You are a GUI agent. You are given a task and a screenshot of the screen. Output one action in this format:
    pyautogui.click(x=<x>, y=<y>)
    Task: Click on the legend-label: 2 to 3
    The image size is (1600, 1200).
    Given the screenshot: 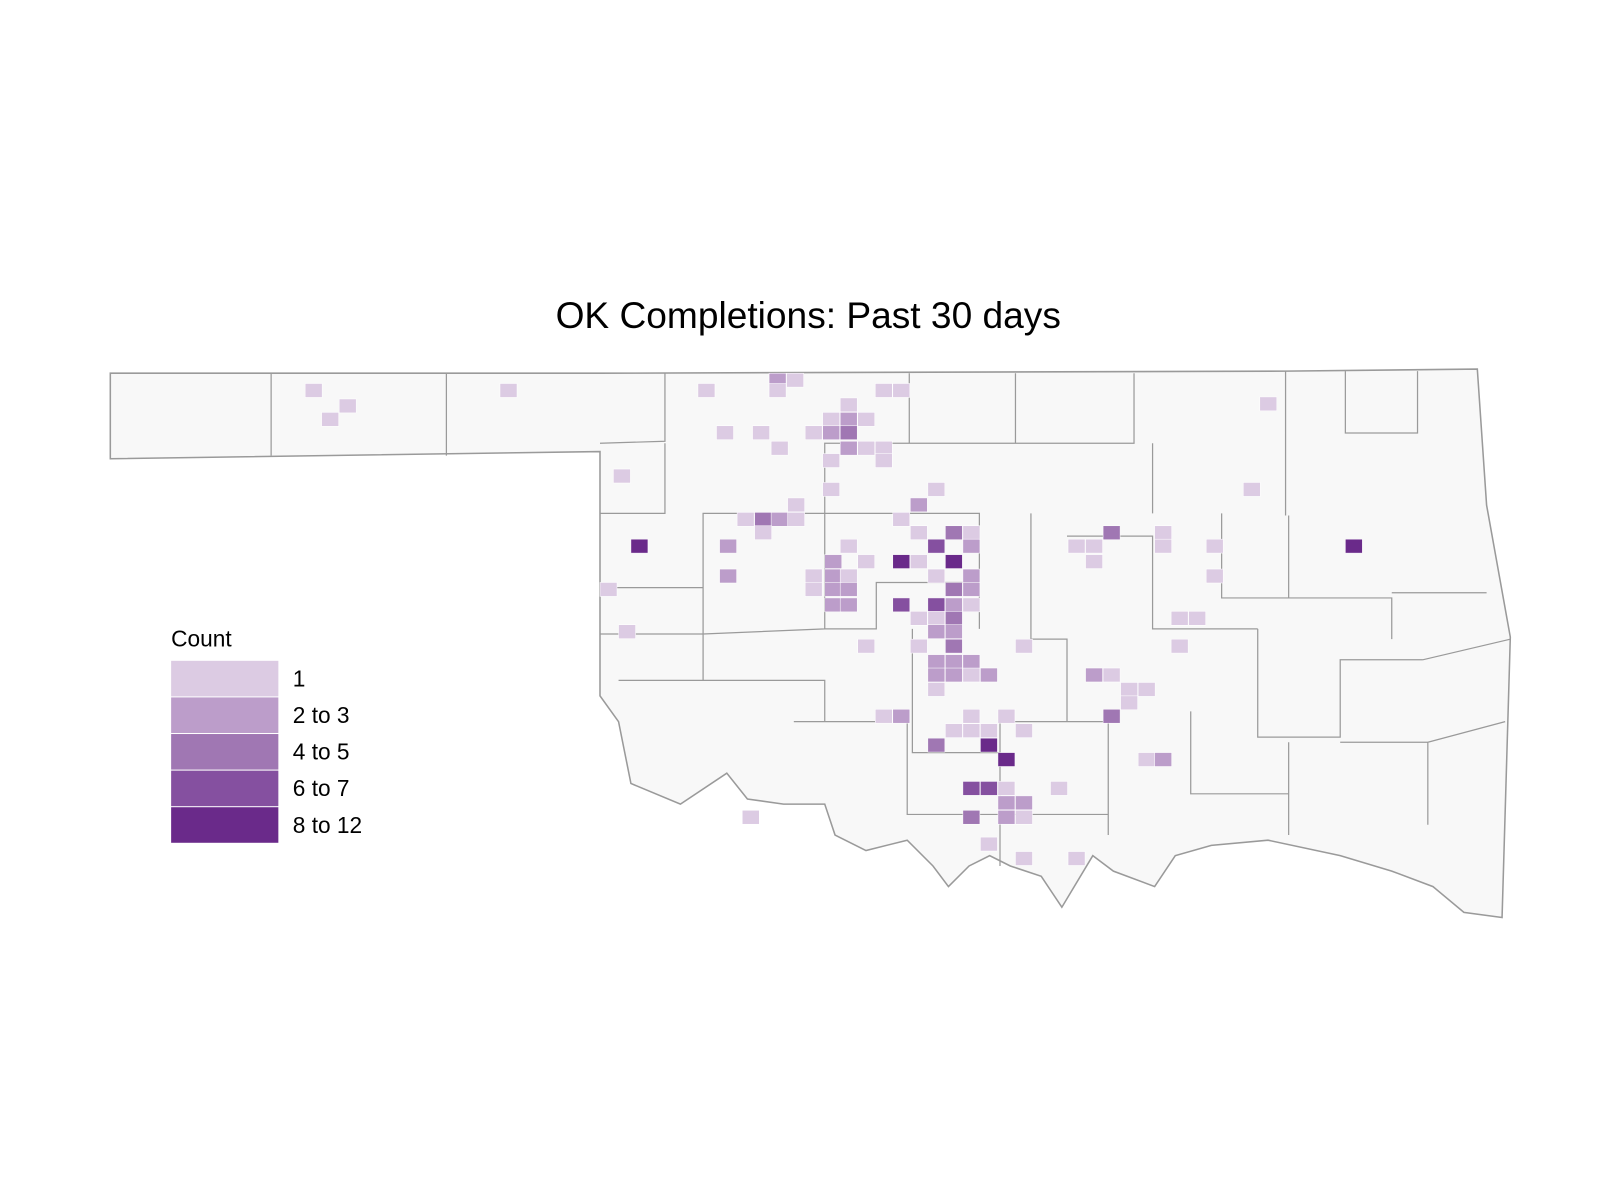 What is the action you would take?
    pyautogui.click(x=321, y=715)
    